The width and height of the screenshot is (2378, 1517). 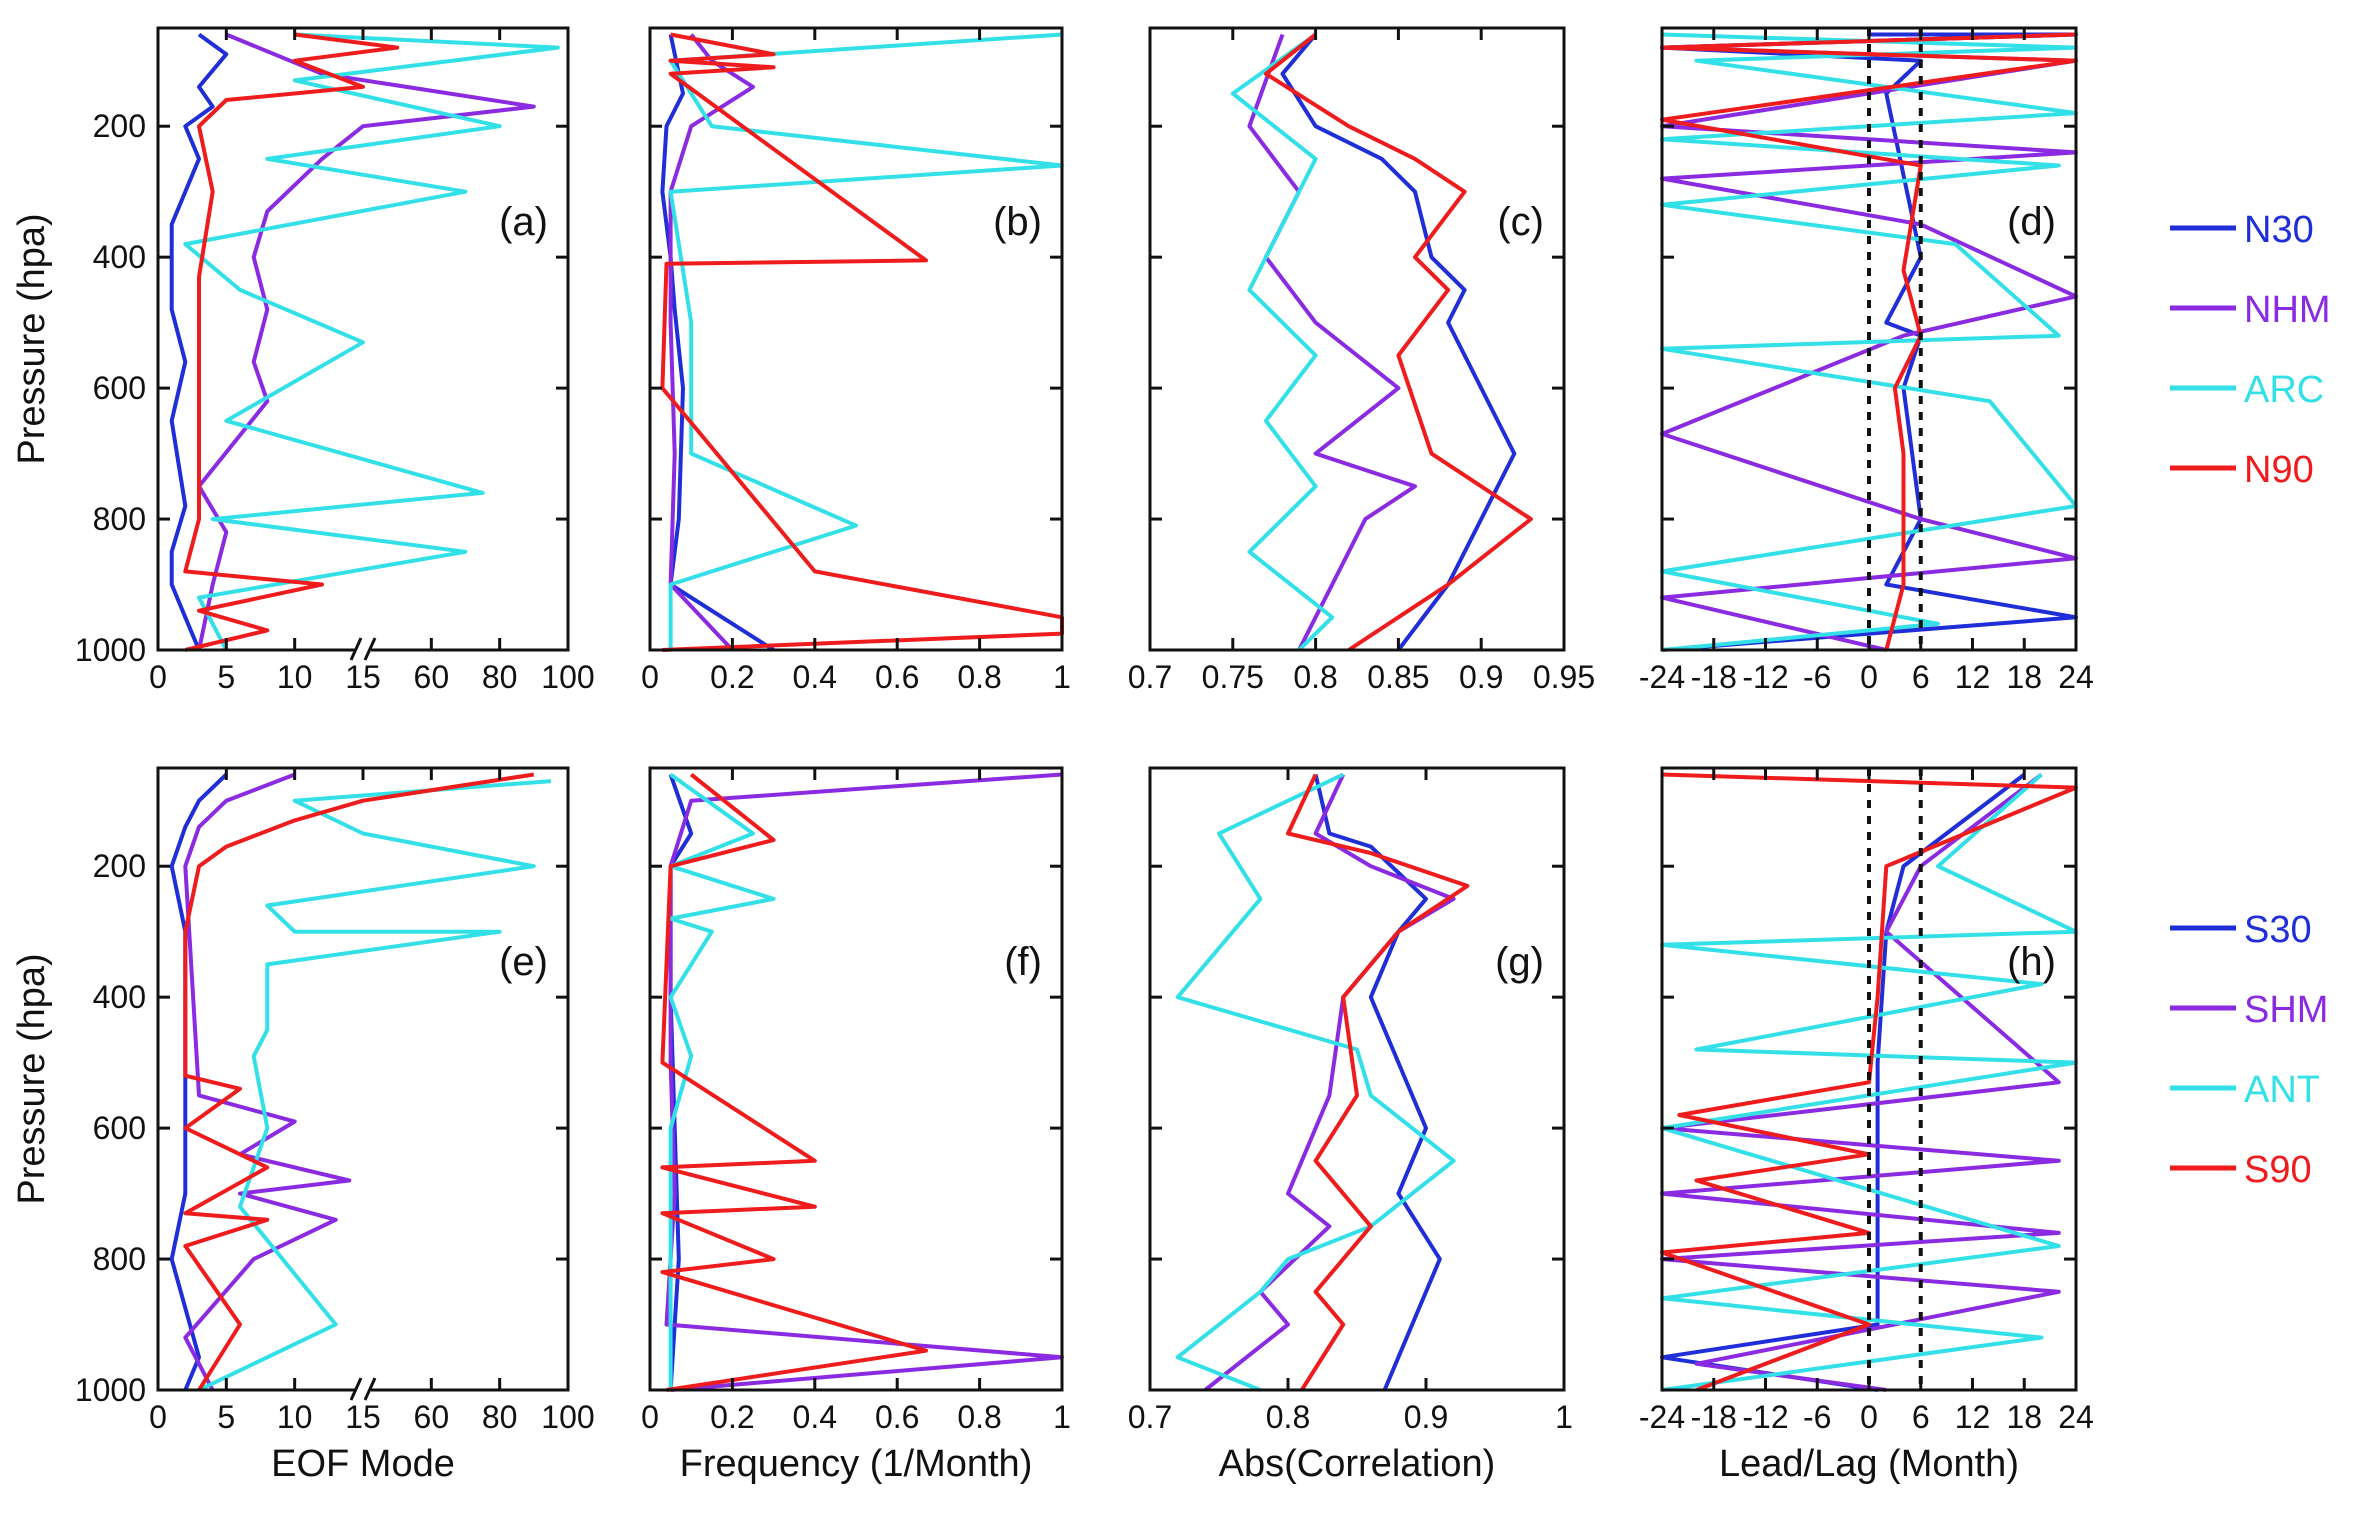 I want to click on panel-c: 0.7 0.75 0.8 0.85 0.9 0.95 (c), so click(x=1361, y=360).